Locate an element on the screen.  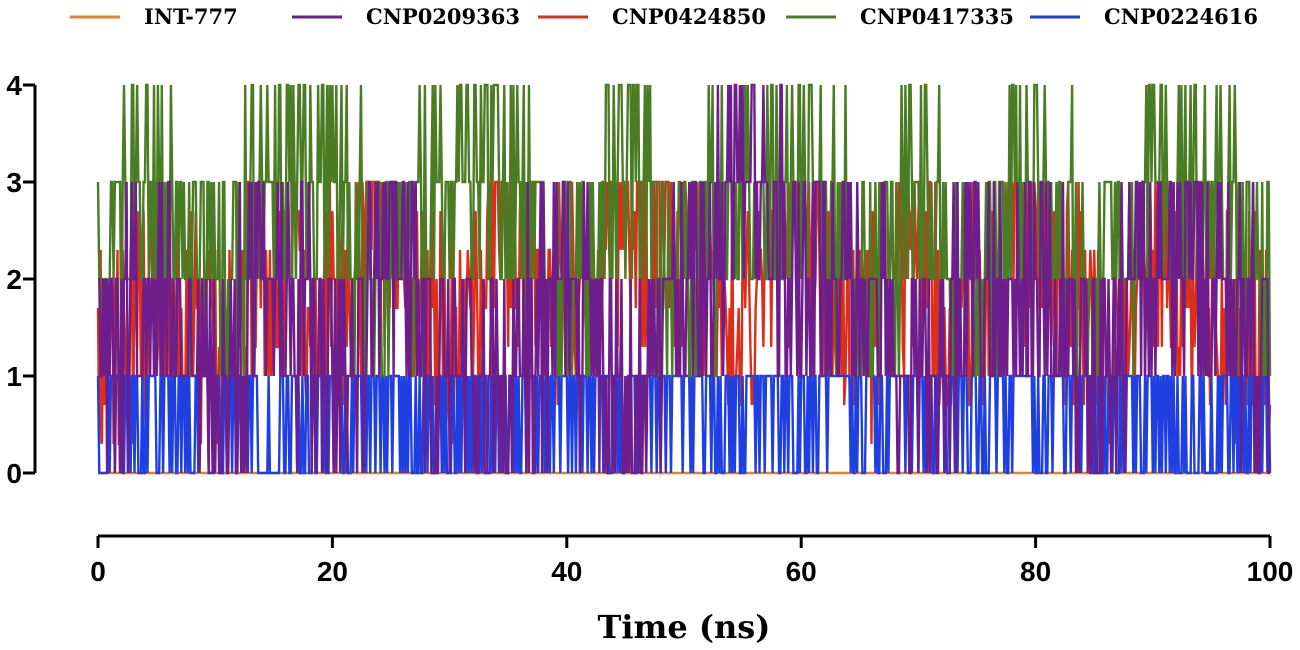
legend-label-cnp0209363: CNP0209363 is located at coordinates (443, 16).